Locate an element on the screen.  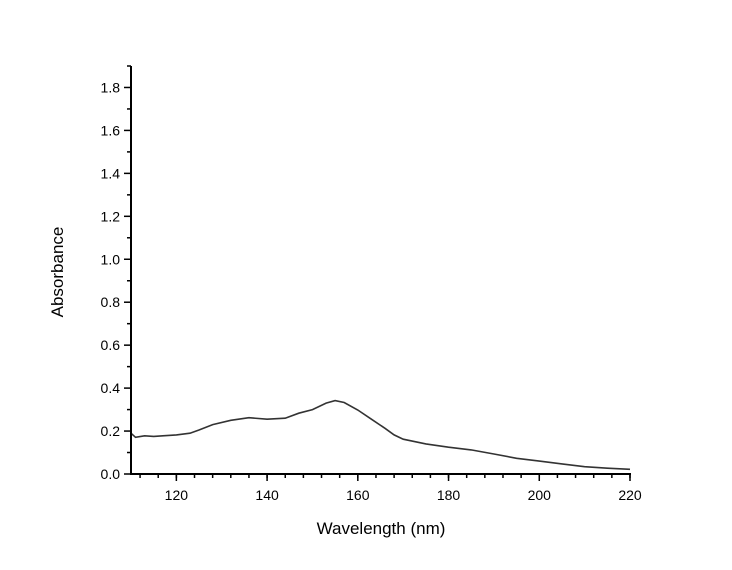
y-tick-label: 0.4 is located at coordinates (111, 388).